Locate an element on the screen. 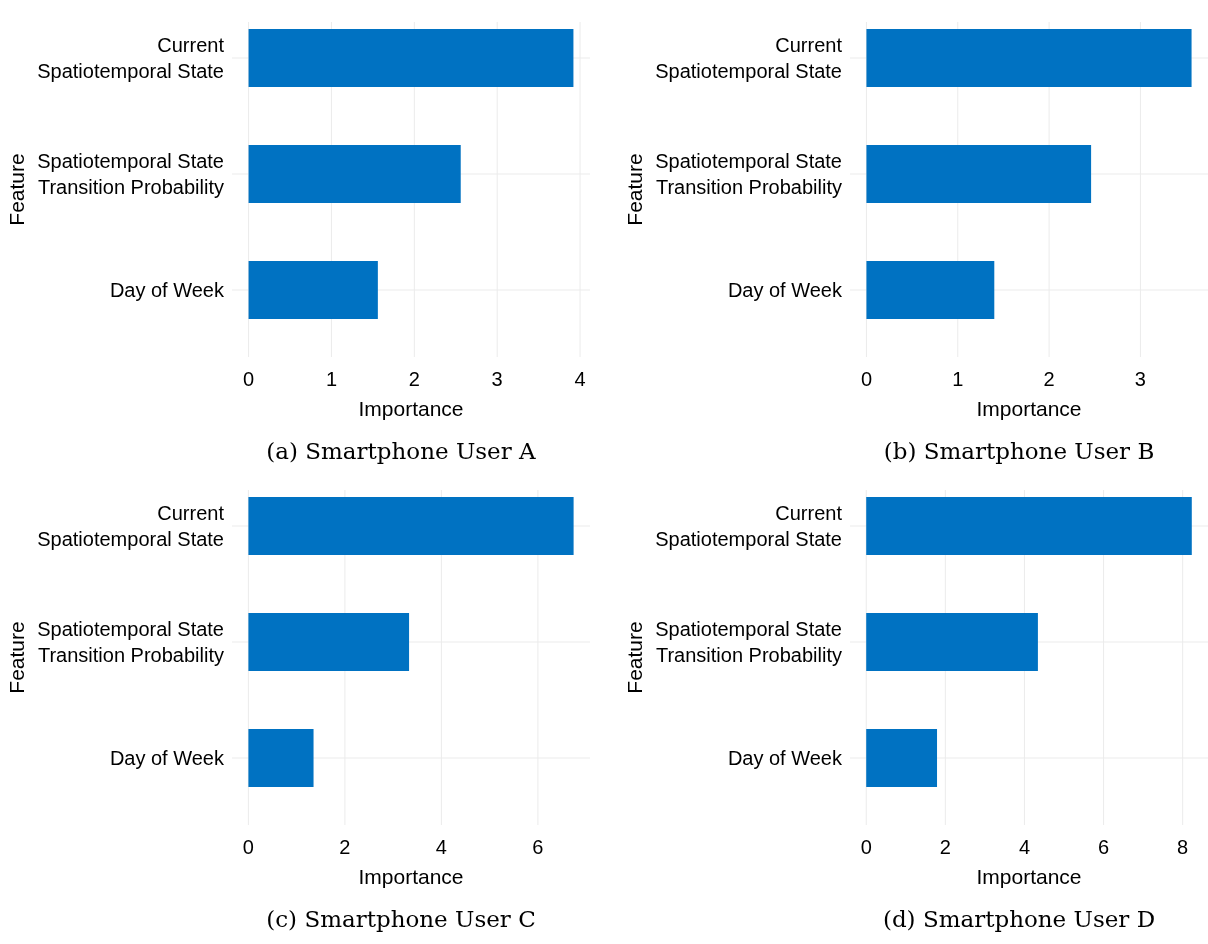  text: (d) Smartphone User D is located at coordinates (1019, 919).